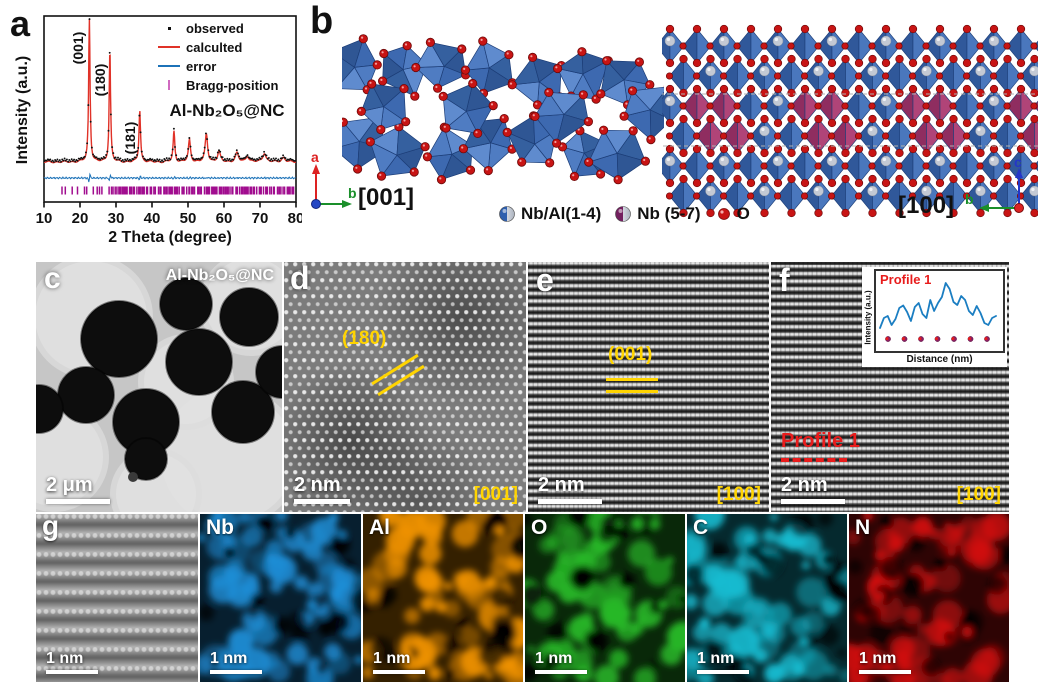  Describe the element at coordinates (295, 218) in the screenshot. I see `svg-text: 80` at that location.